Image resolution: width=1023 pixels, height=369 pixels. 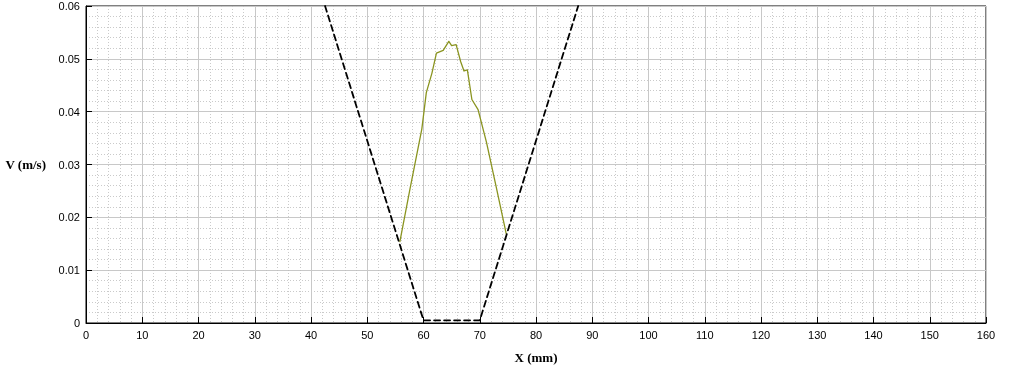 I want to click on x-tick-label: 160, so click(x=986, y=334).